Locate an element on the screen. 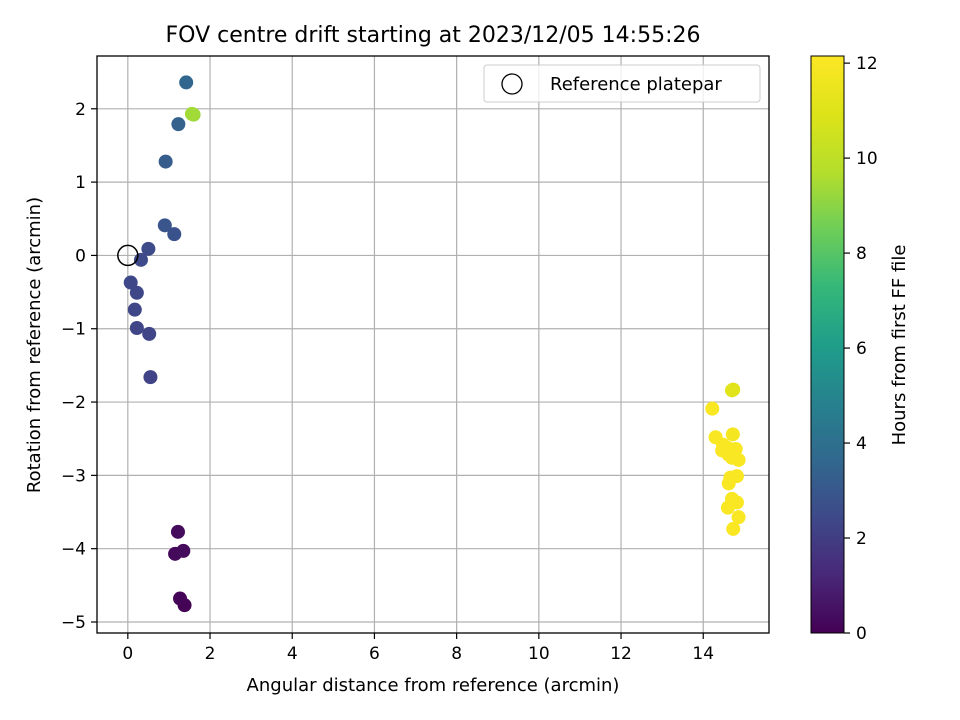  reference-point is located at coordinates (128, 255).